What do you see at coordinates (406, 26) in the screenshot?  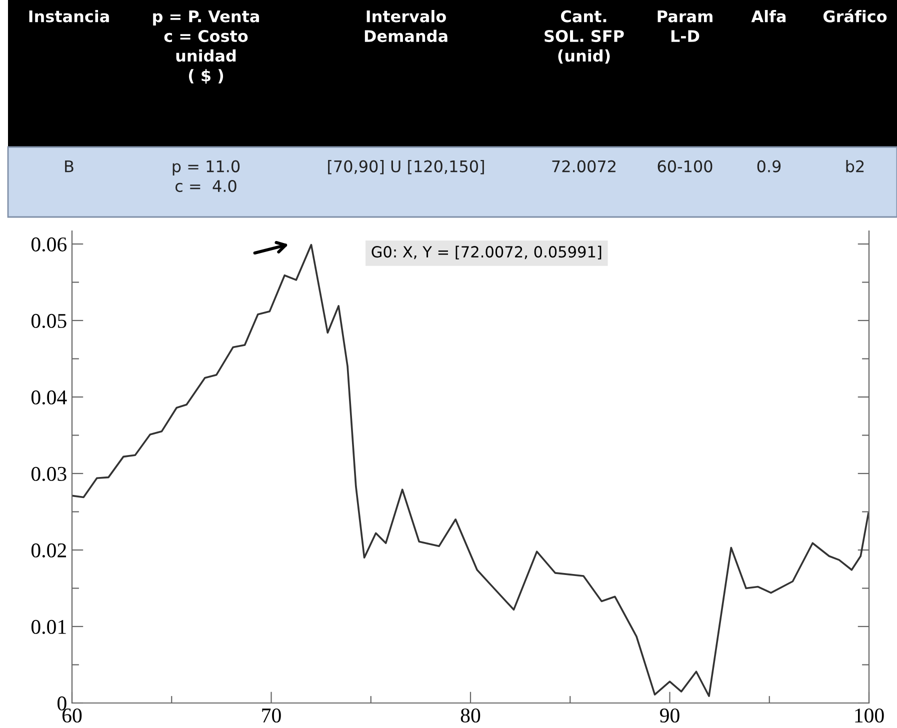 I see `text: Intervalo Demanda` at bounding box center [406, 26].